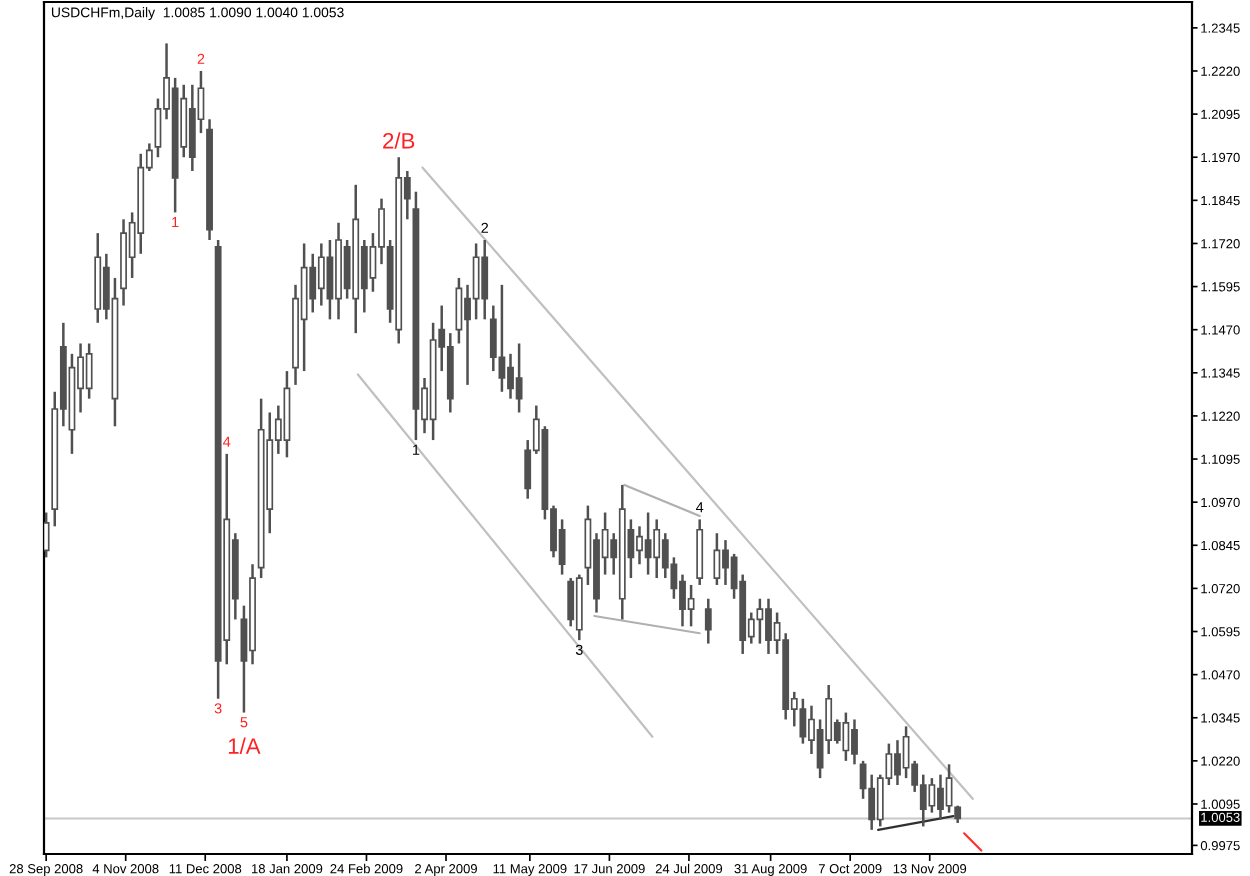  What do you see at coordinates (399, 140) in the screenshot?
I see `annotation: 2/B` at bounding box center [399, 140].